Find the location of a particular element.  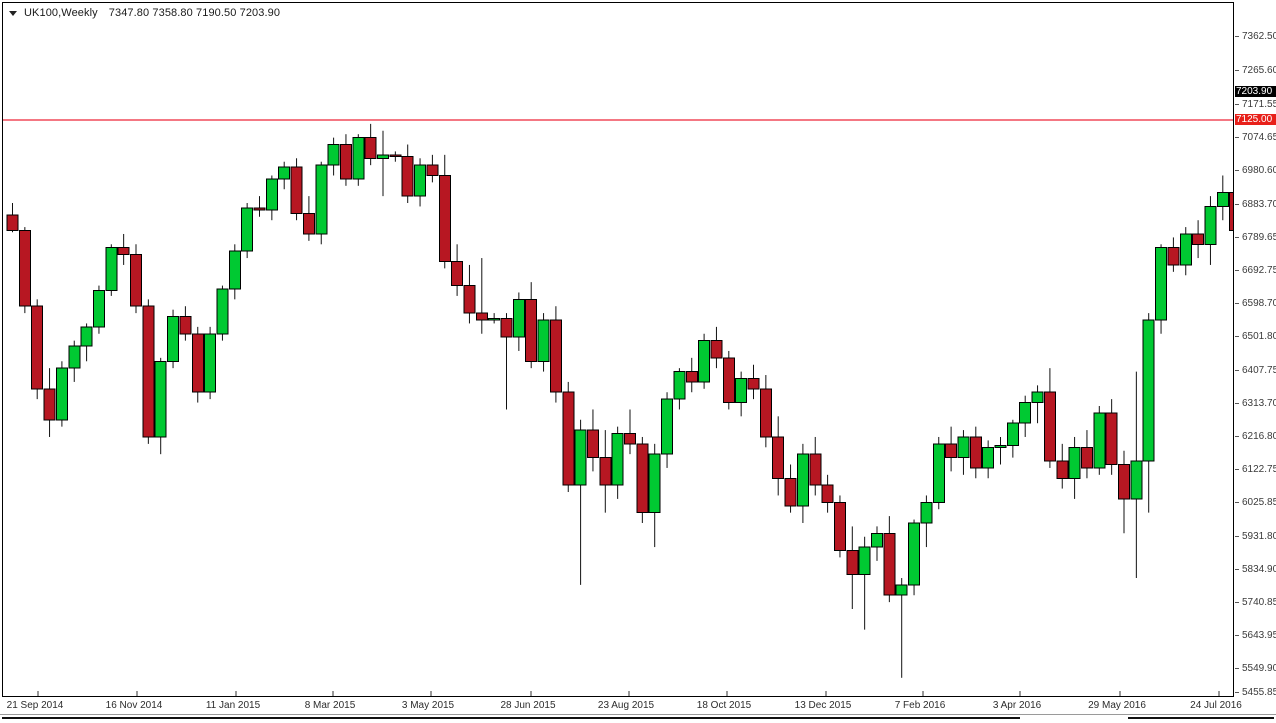

price-axis-tick: 6216.80 is located at coordinates (1255, 436).